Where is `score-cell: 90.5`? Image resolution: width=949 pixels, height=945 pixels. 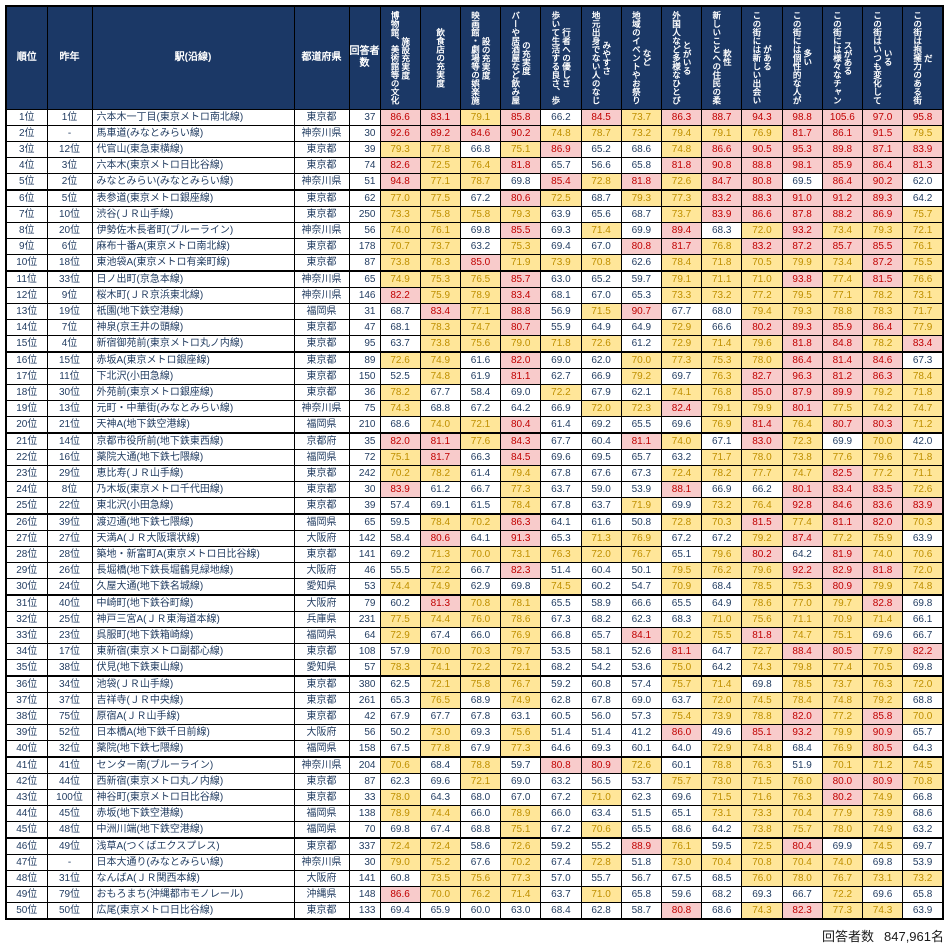 score-cell: 90.5 is located at coordinates (762, 149).